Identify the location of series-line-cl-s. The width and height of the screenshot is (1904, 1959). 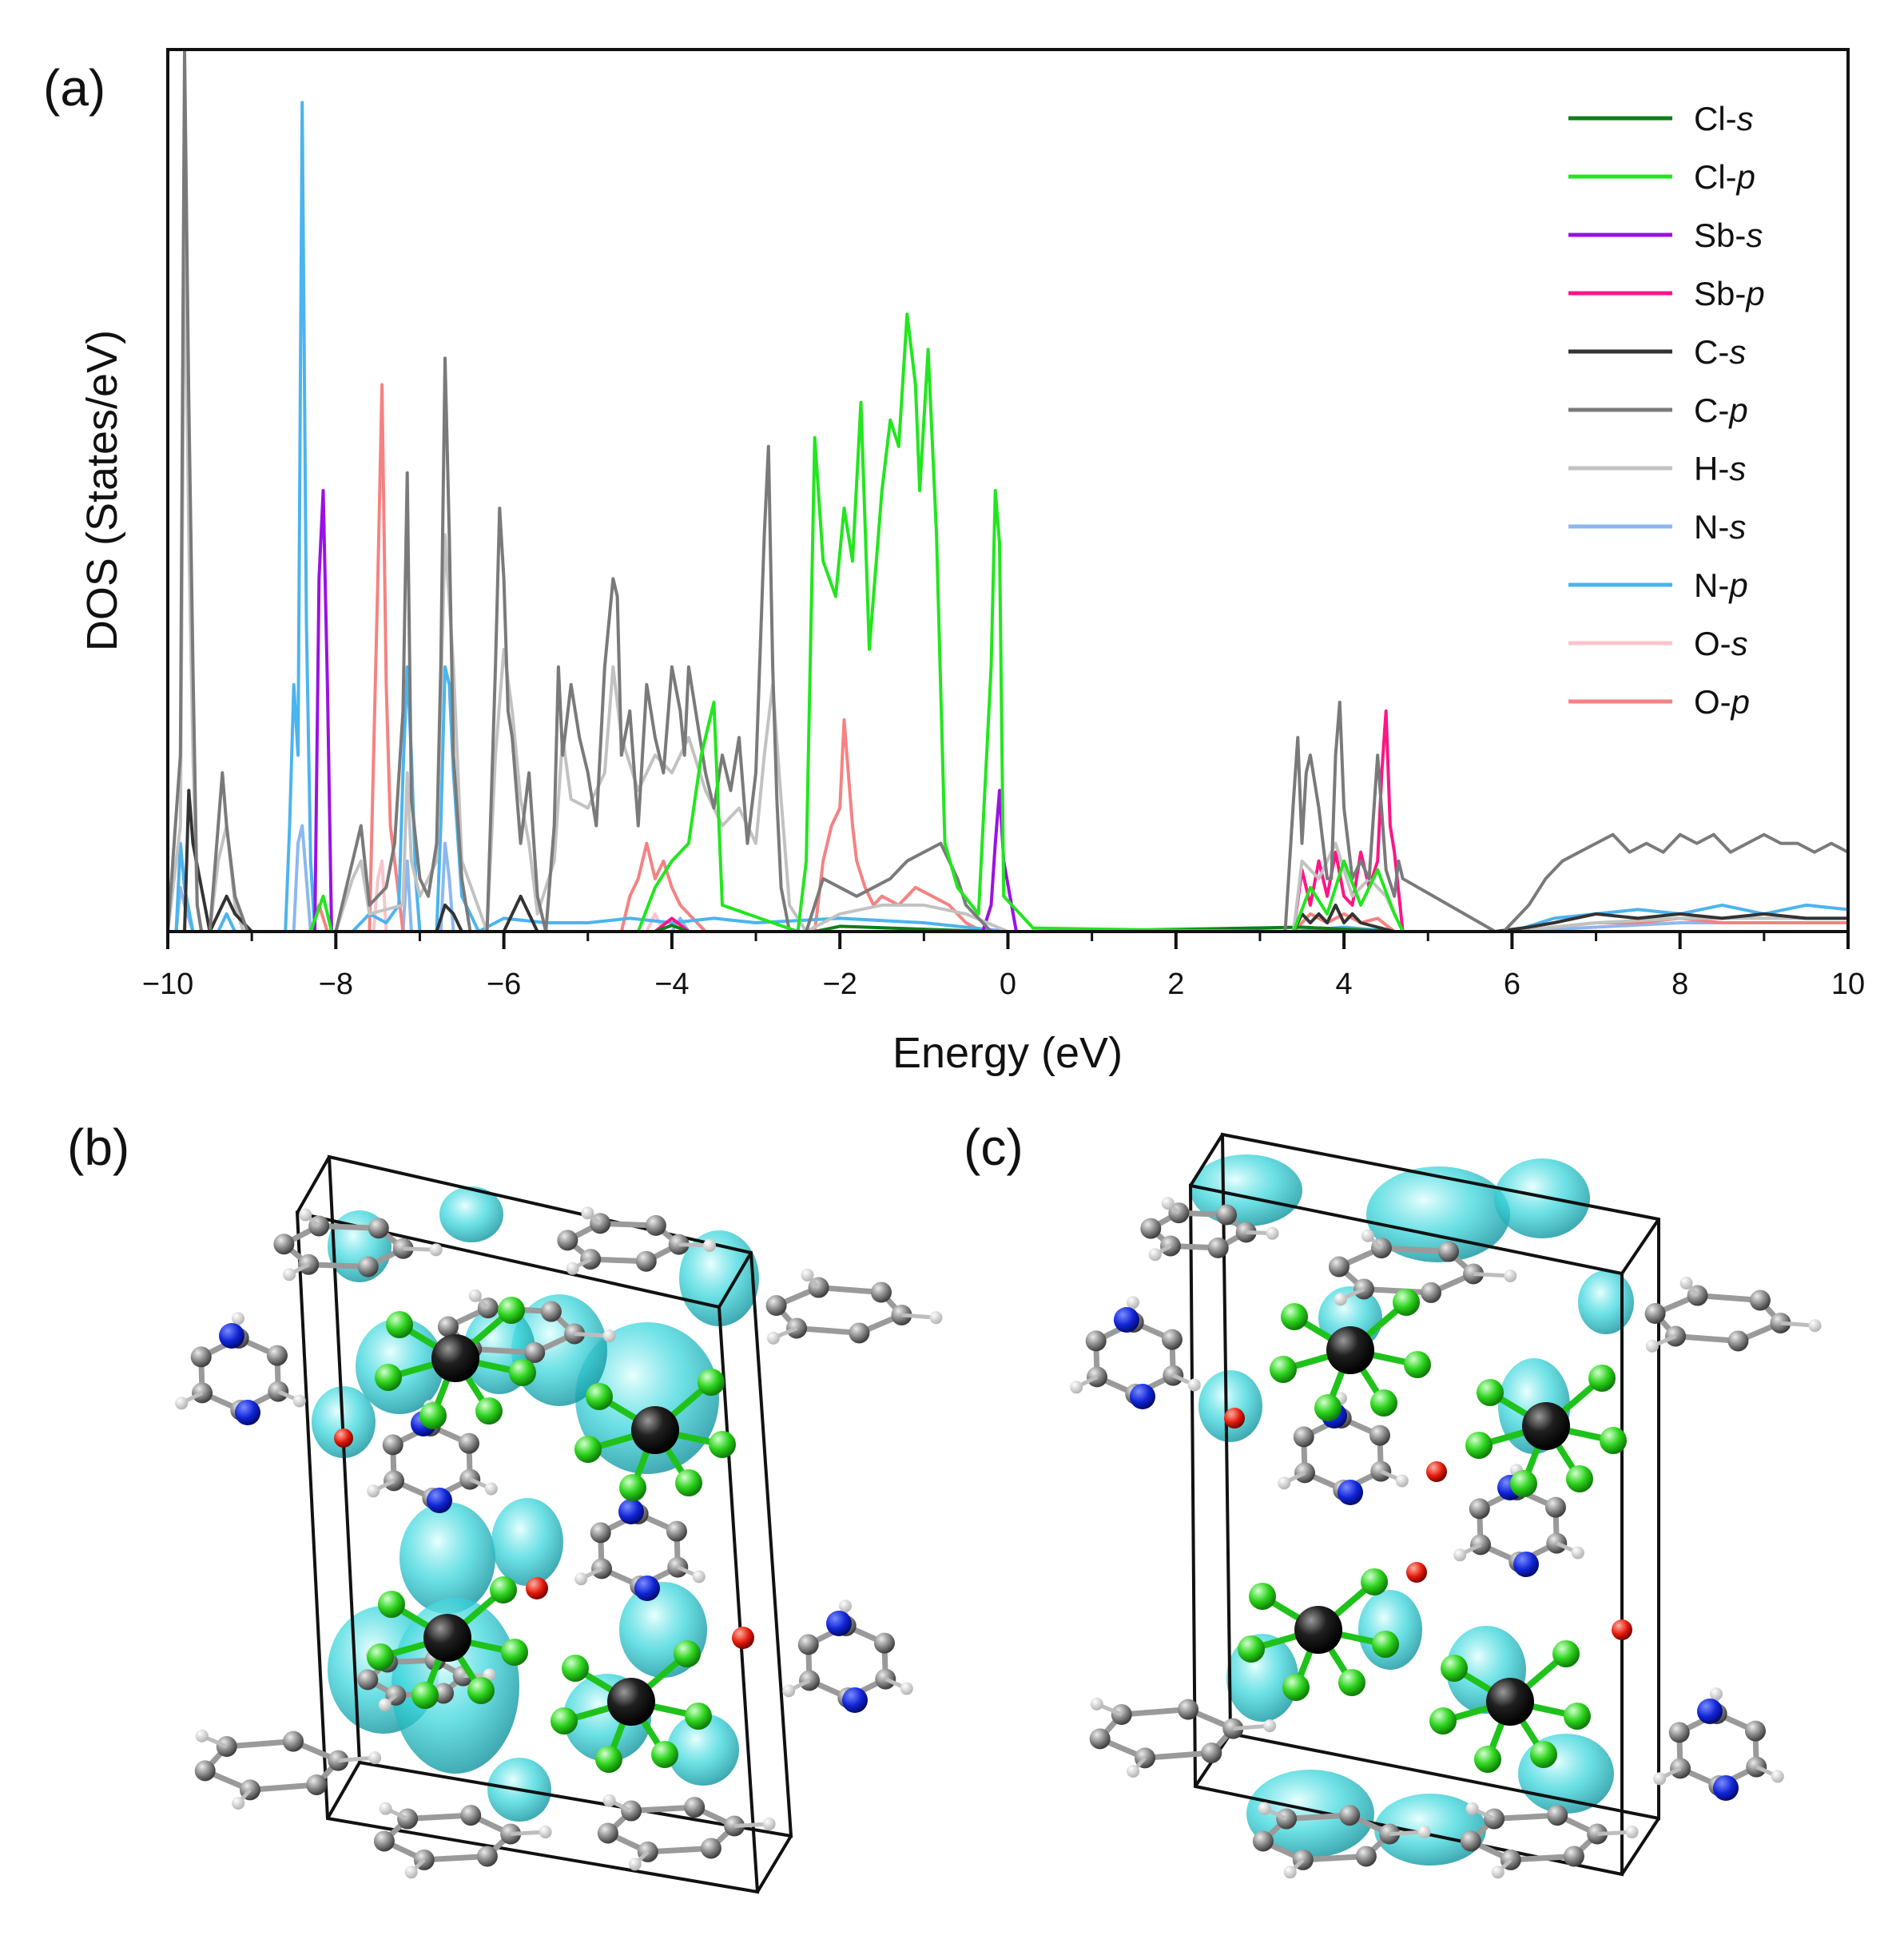
(1008, 928).